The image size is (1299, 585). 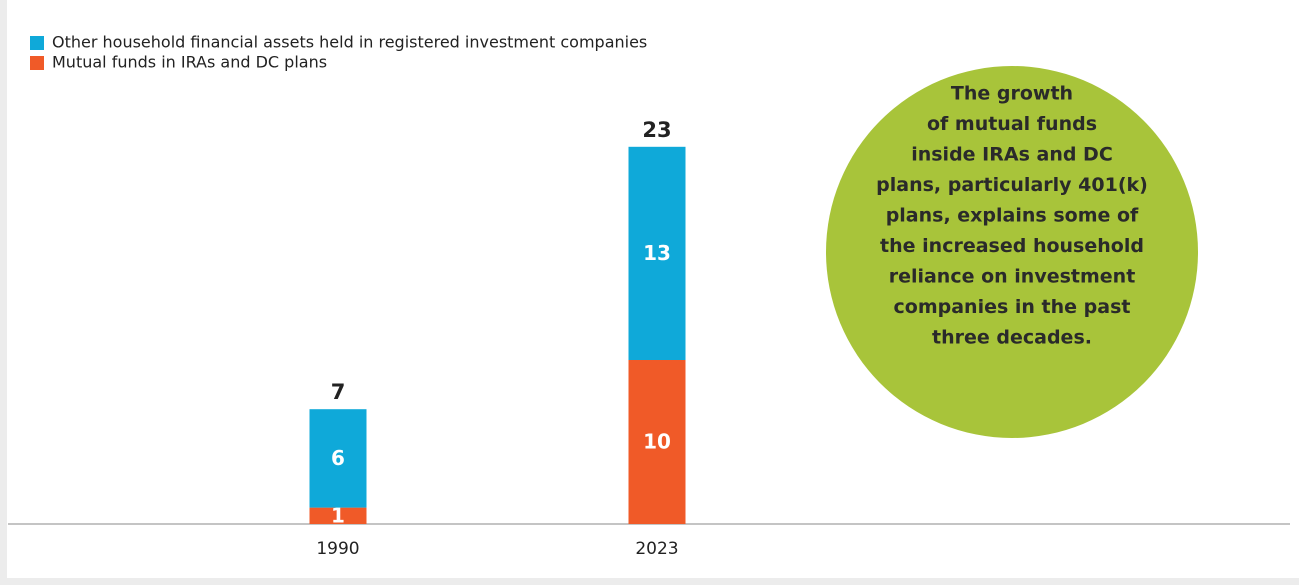 I want to click on bottom-strip, so click(x=649, y=581).